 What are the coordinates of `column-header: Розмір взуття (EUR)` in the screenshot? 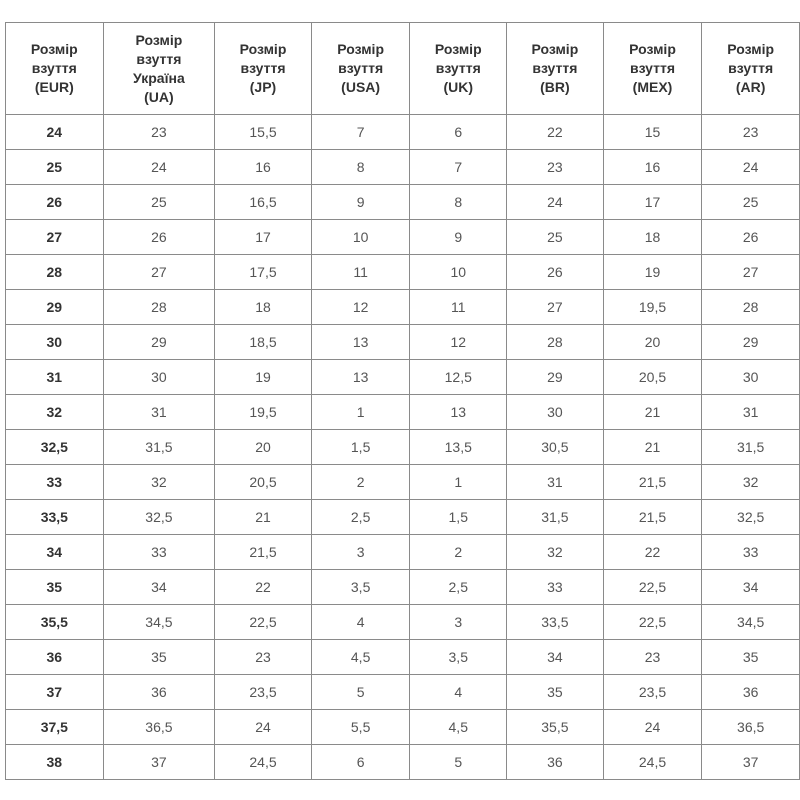 It's located at (54, 68).